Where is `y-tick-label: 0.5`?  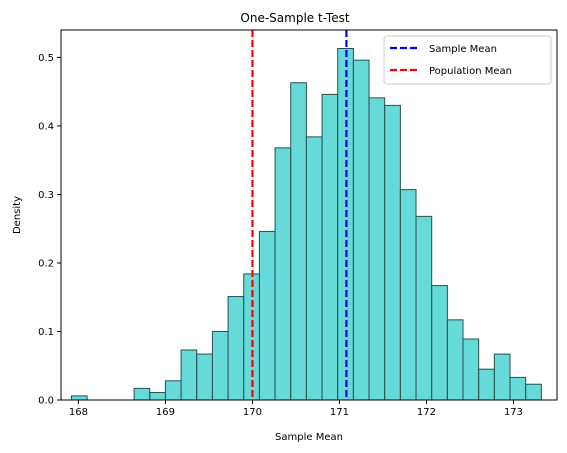 y-tick-label: 0.5 is located at coordinates (46, 58).